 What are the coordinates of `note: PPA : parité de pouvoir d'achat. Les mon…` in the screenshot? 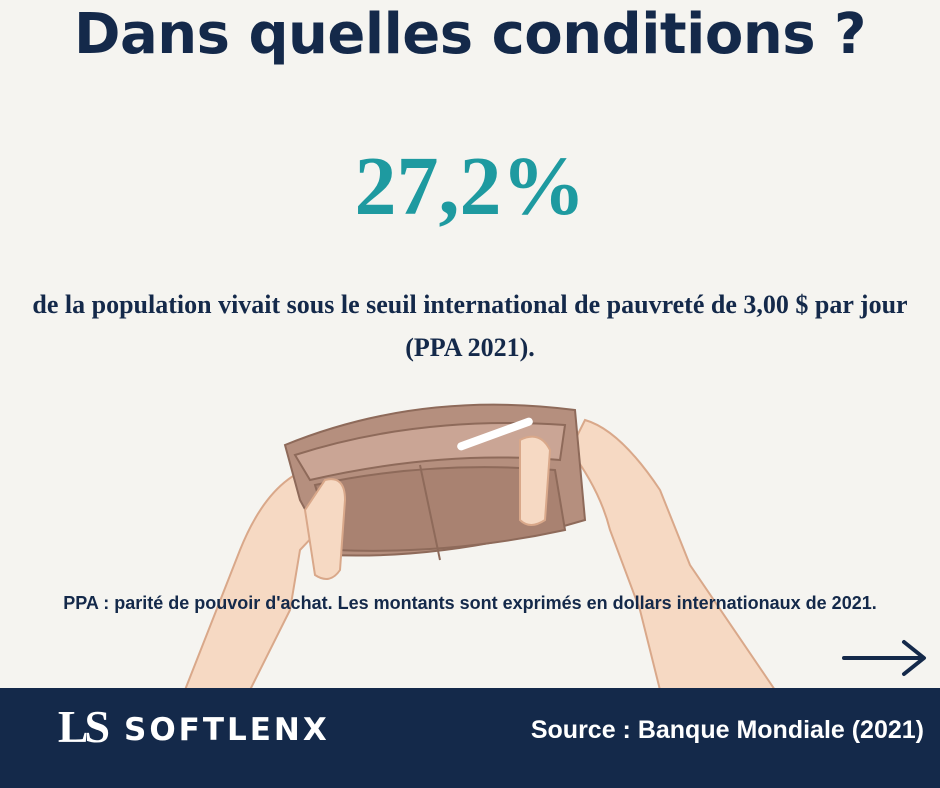 It's located at (470, 603).